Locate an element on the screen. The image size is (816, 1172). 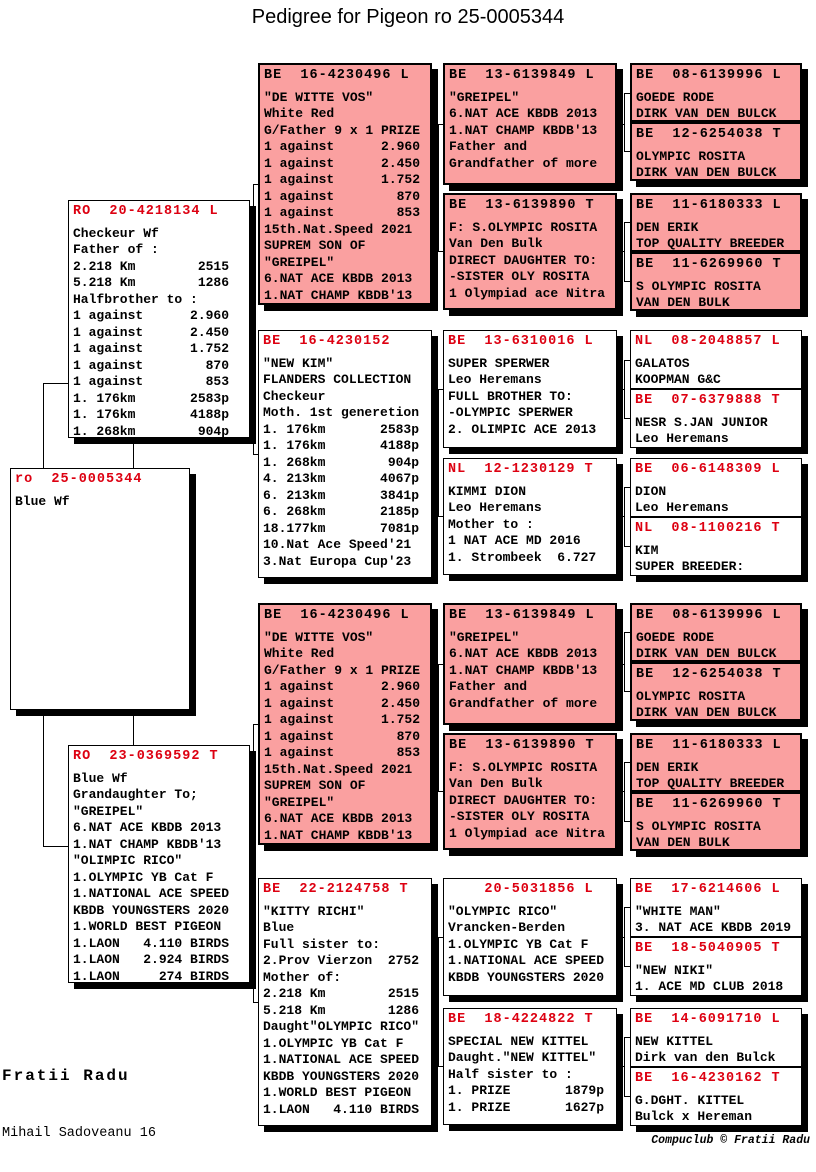
ring-number: BE 14-6091710 L is located at coordinates (708, 1019).